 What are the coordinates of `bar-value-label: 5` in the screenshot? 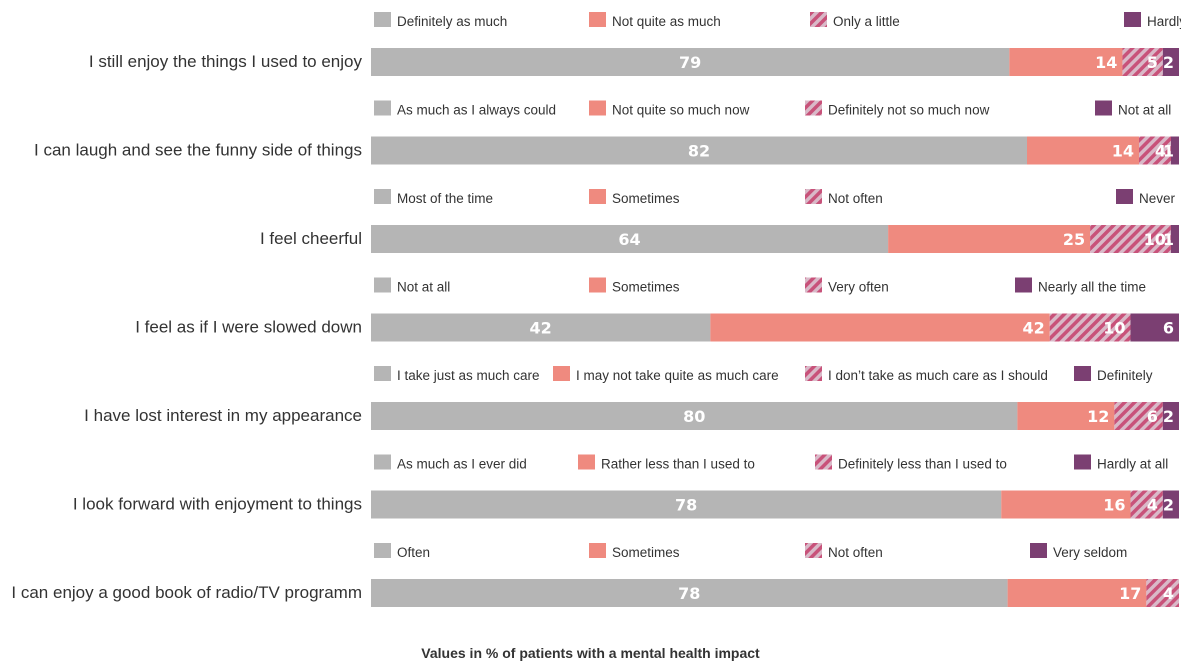 It's located at (1152, 62).